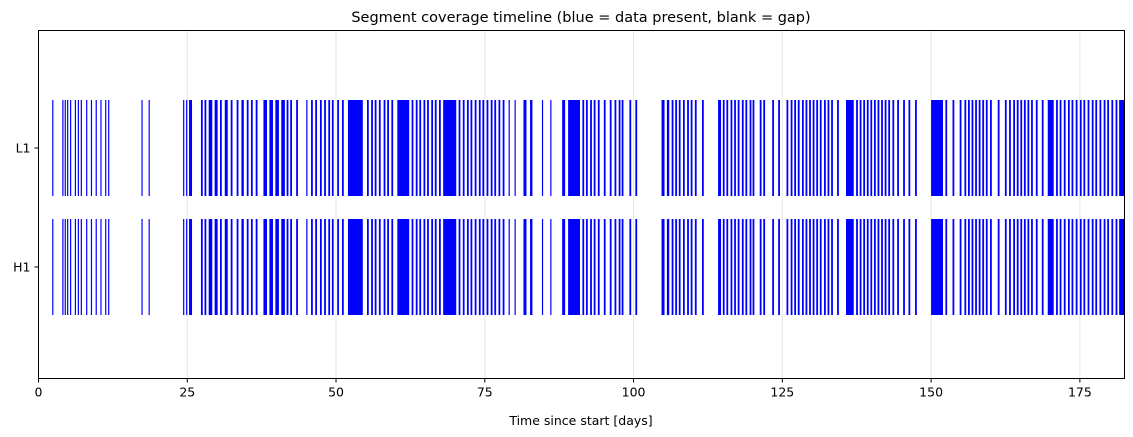 The width and height of the screenshot is (1133, 437). I want to click on x-tick-label-7: 175, so click(1080, 392).